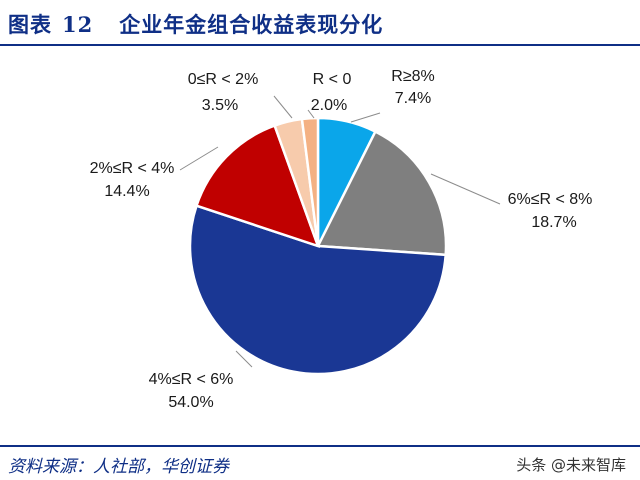 This screenshot has height=480, width=640. I want to click on slice-category-label: 0≤R < 2%, so click(223, 79).